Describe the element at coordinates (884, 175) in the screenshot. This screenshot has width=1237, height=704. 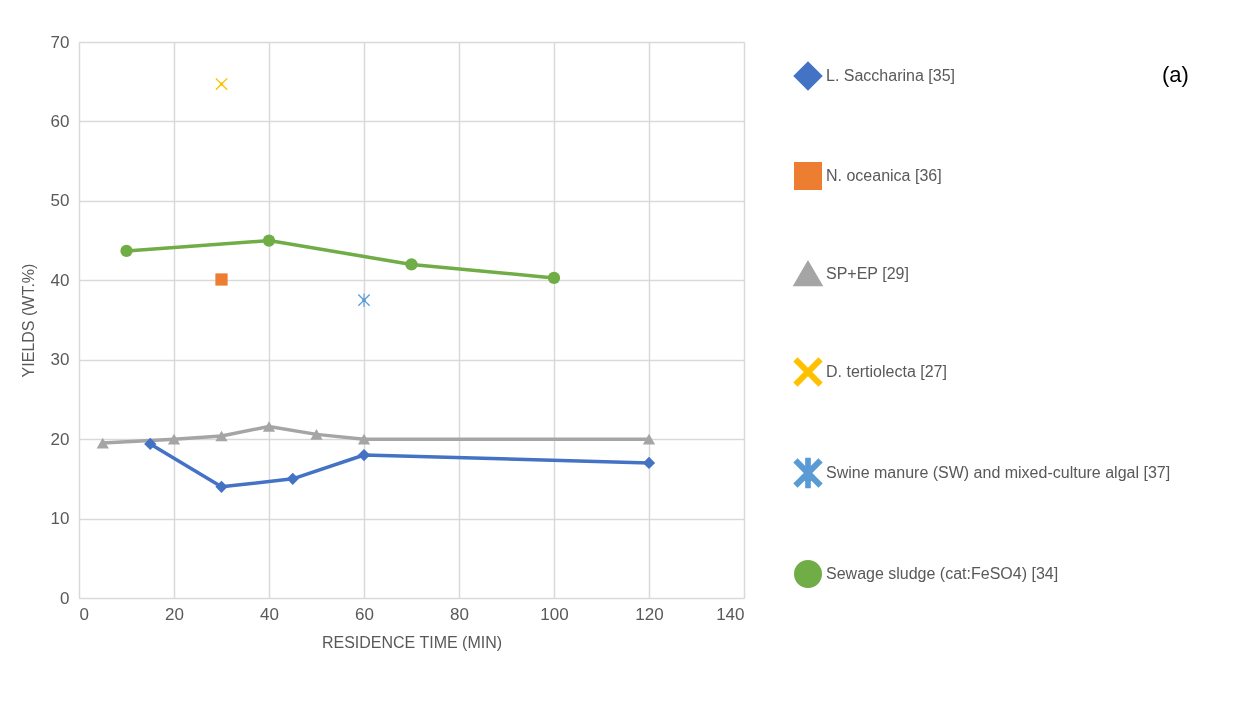
I see `legend-label: N. oceanica [36]` at that location.